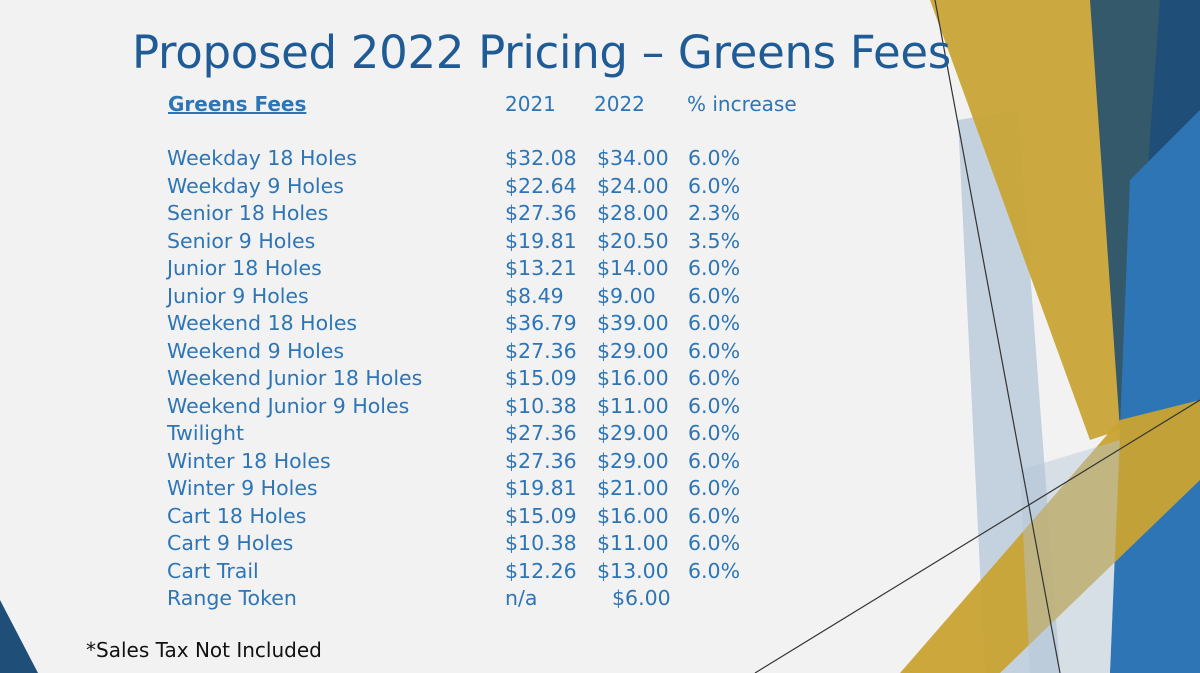 Image resolution: width=1200 pixels, height=673 pixels. I want to click on price-2022: $6.00, so click(641, 598).